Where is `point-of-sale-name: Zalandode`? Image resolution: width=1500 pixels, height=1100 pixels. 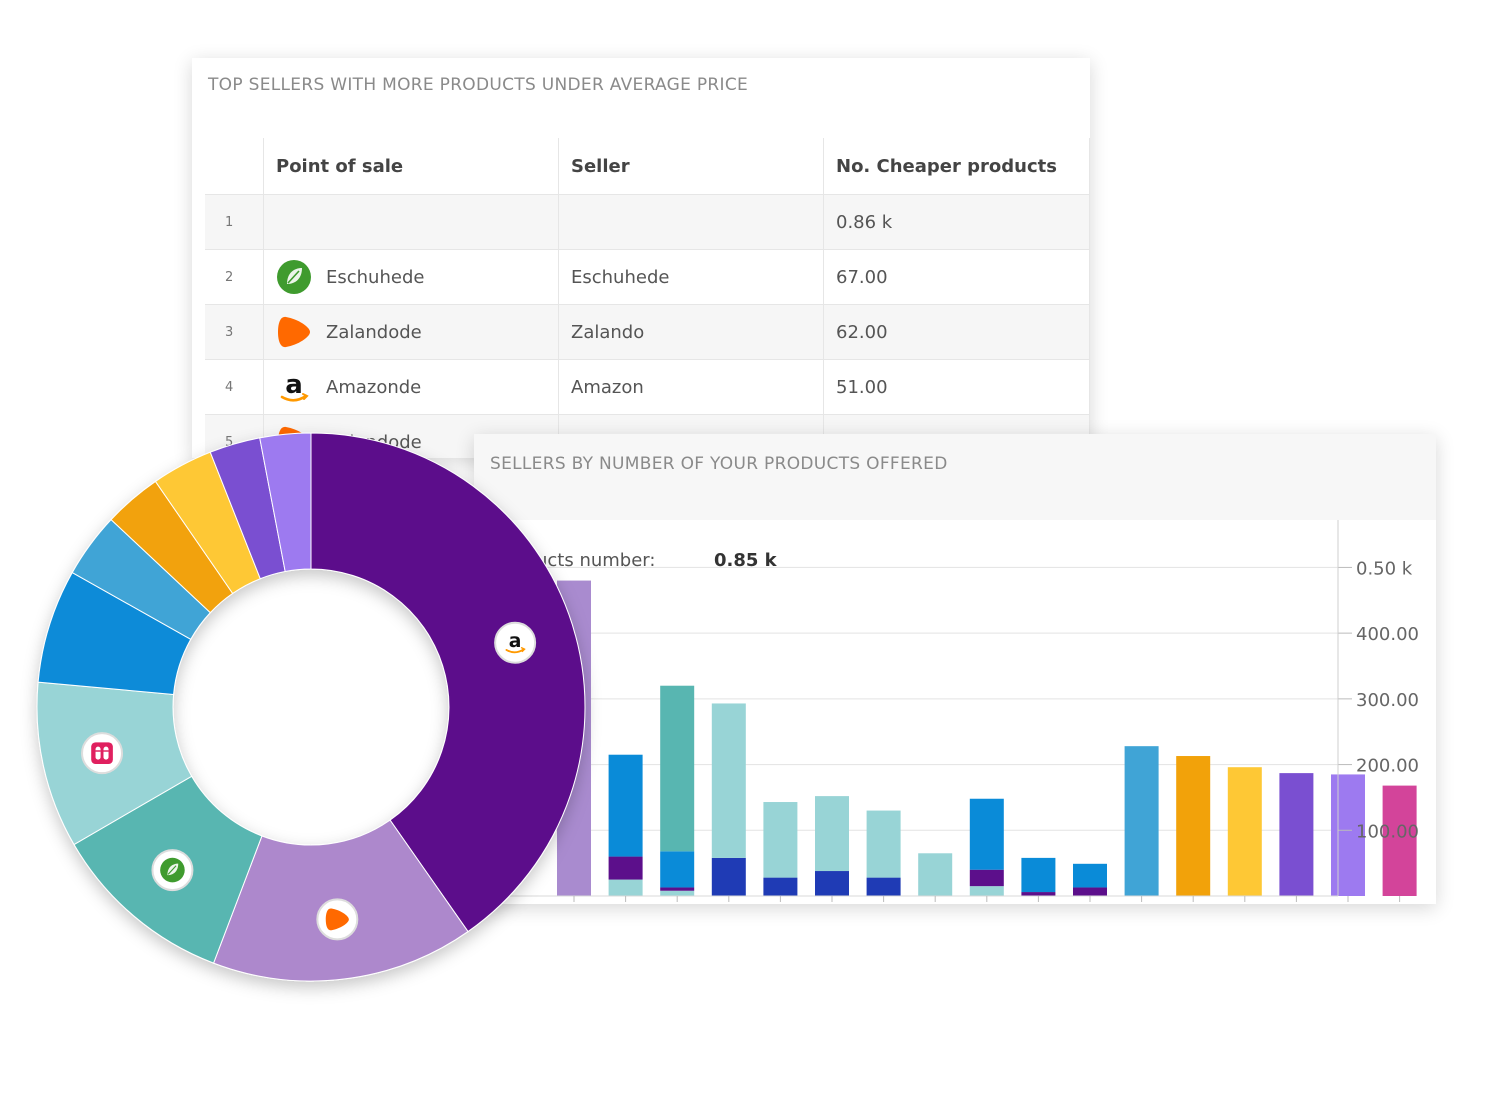 point-of-sale-name: Zalandode is located at coordinates (374, 332).